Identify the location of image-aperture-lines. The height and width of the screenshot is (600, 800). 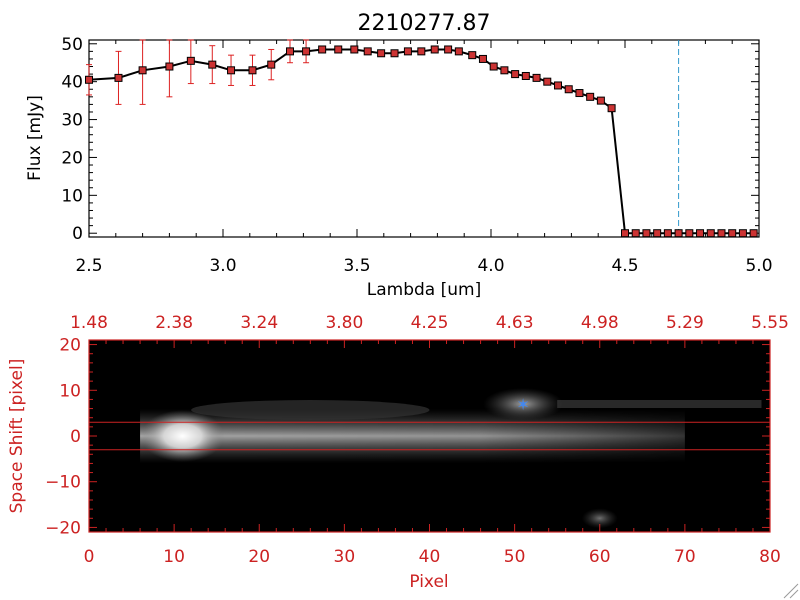
(429, 436).